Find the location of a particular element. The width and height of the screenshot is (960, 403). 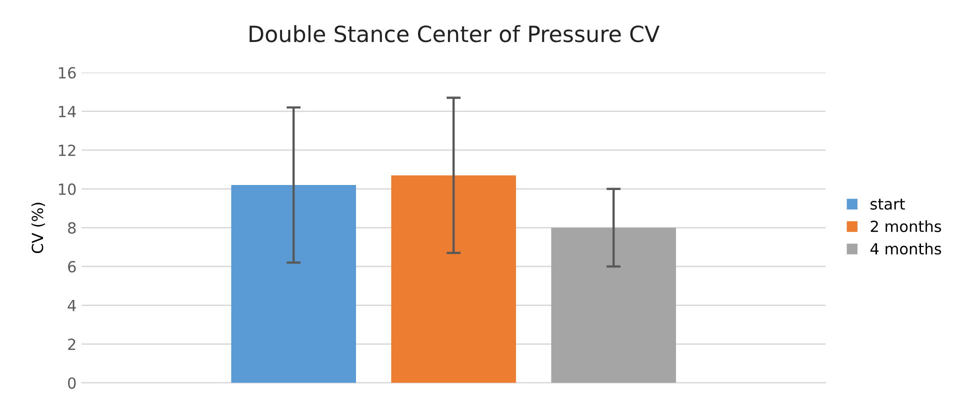

y-tick-label: 14 is located at coordinates (67, 112).